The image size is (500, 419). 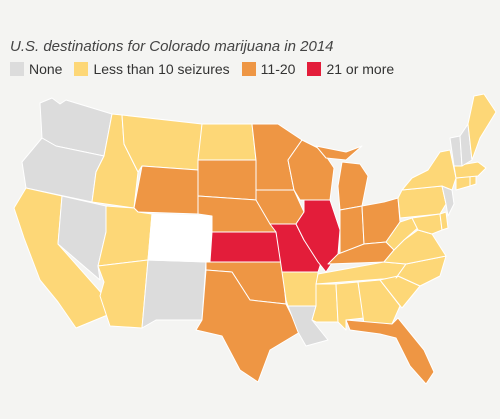 I want to click on legend-item-lt10: Less than 10 seizures, so click(x=152, y=69).